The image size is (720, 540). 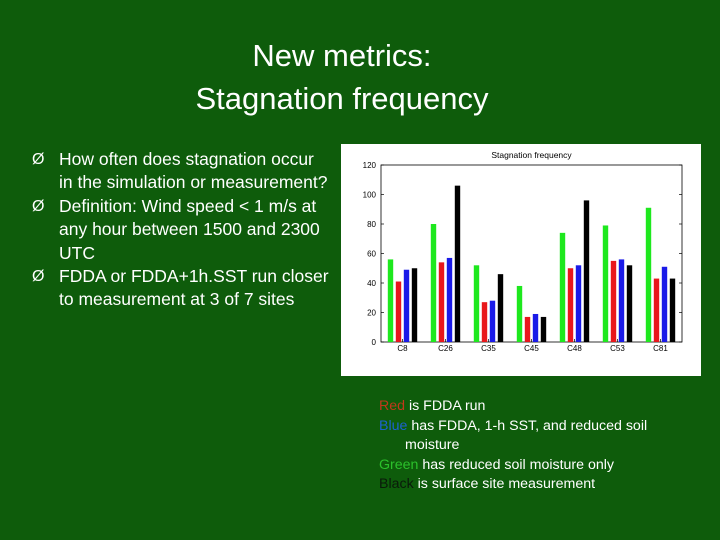 What do you see at coordinates (371, 224) in the screenshot?
I see `y-tick-label: 80` at bounding box center [371, 224].